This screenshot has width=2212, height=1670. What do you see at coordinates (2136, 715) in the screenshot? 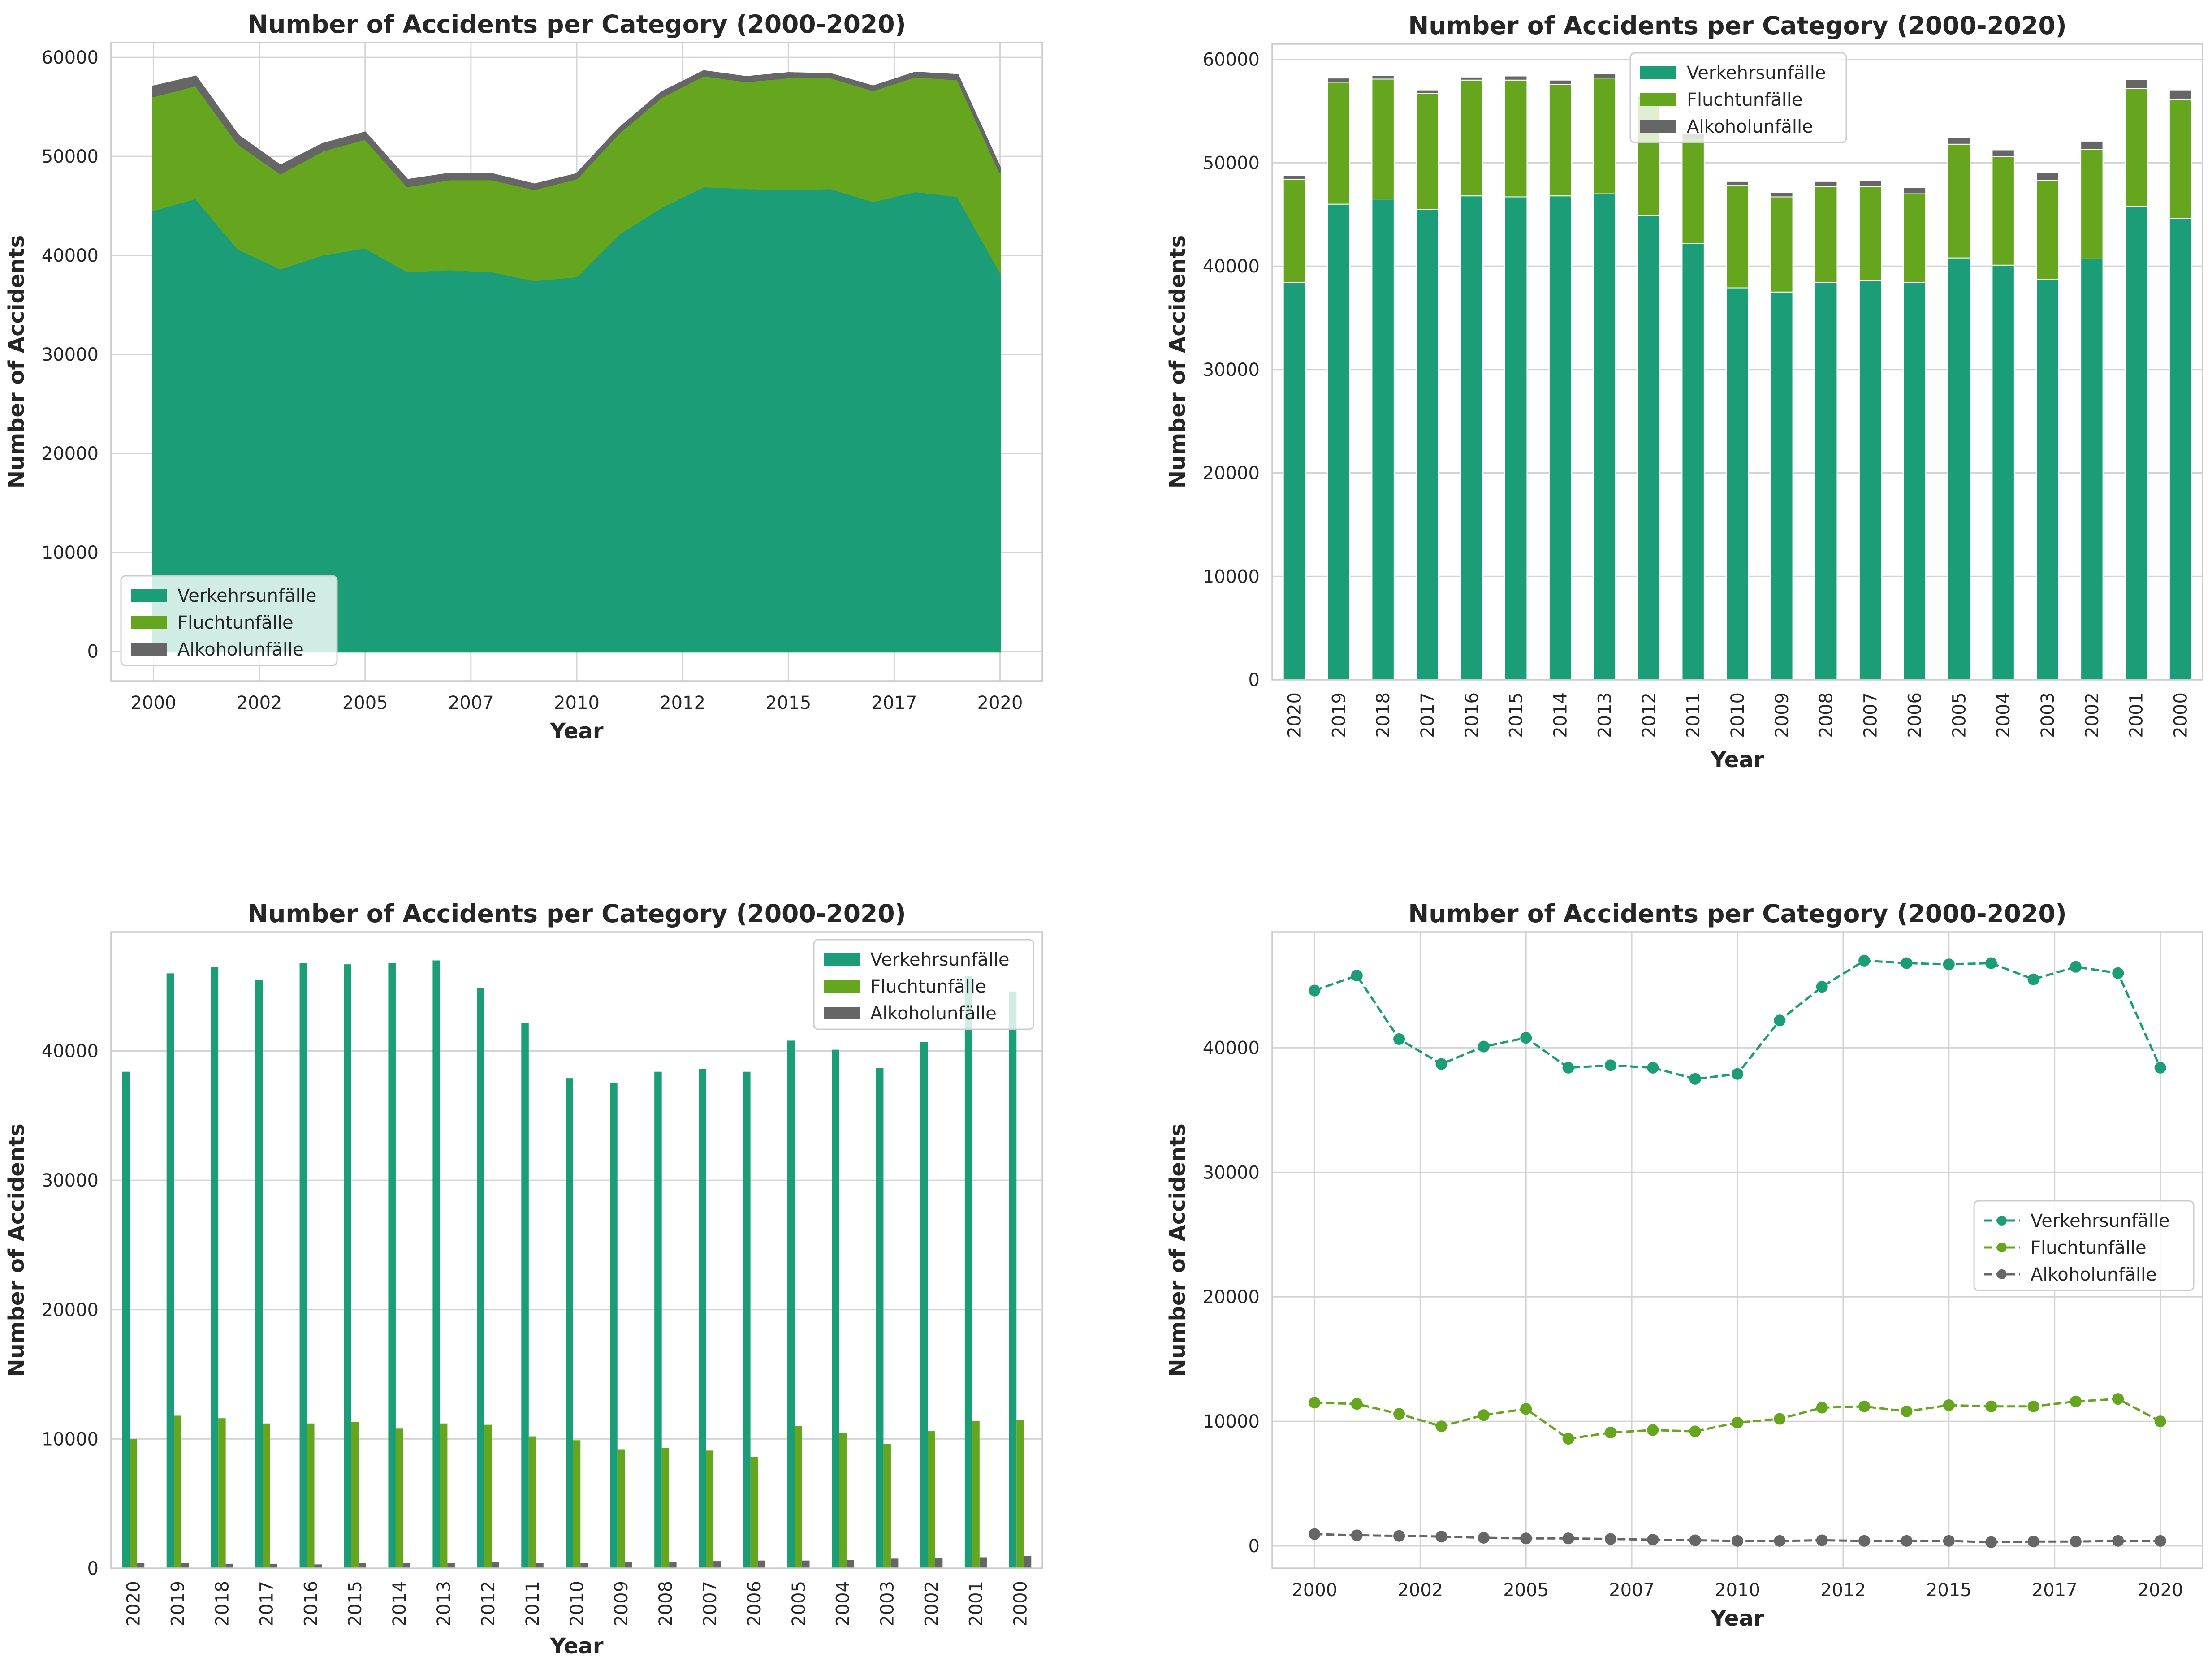
I see `x-tick-label: 2001` at bounding box center [2136, 715].